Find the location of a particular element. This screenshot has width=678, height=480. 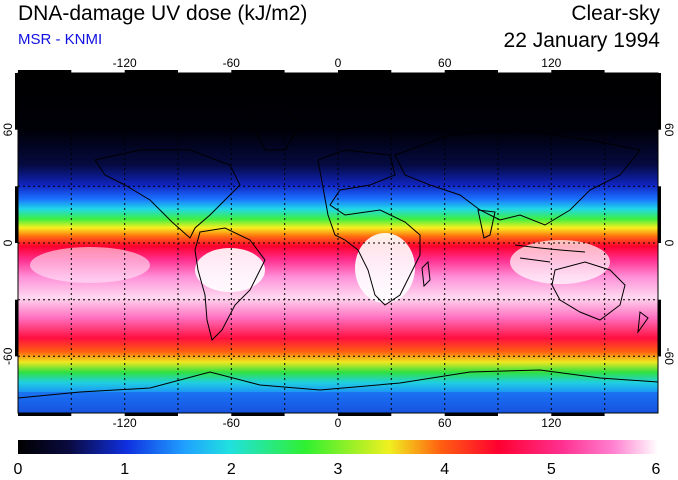

map-title: DNA-damage UV dose (kJ/m2) is located at coordinates (163, 13).